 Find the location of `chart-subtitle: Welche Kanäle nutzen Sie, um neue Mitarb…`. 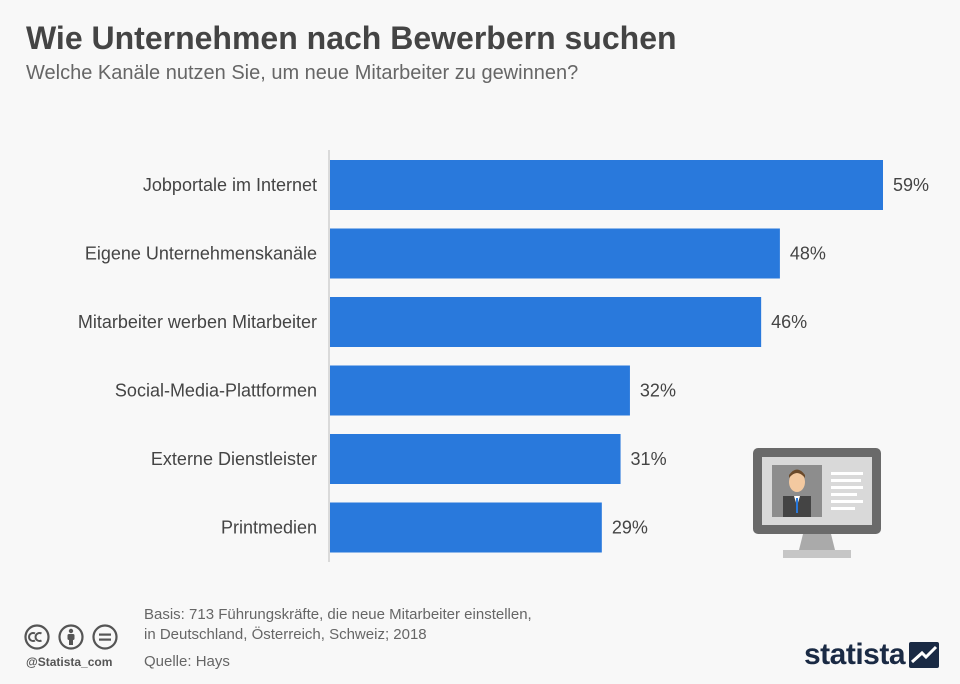

chart-subtitle: Welche Kanäle nutzen Sie, um neue Mitarb… is located at coordinates (302, 73).